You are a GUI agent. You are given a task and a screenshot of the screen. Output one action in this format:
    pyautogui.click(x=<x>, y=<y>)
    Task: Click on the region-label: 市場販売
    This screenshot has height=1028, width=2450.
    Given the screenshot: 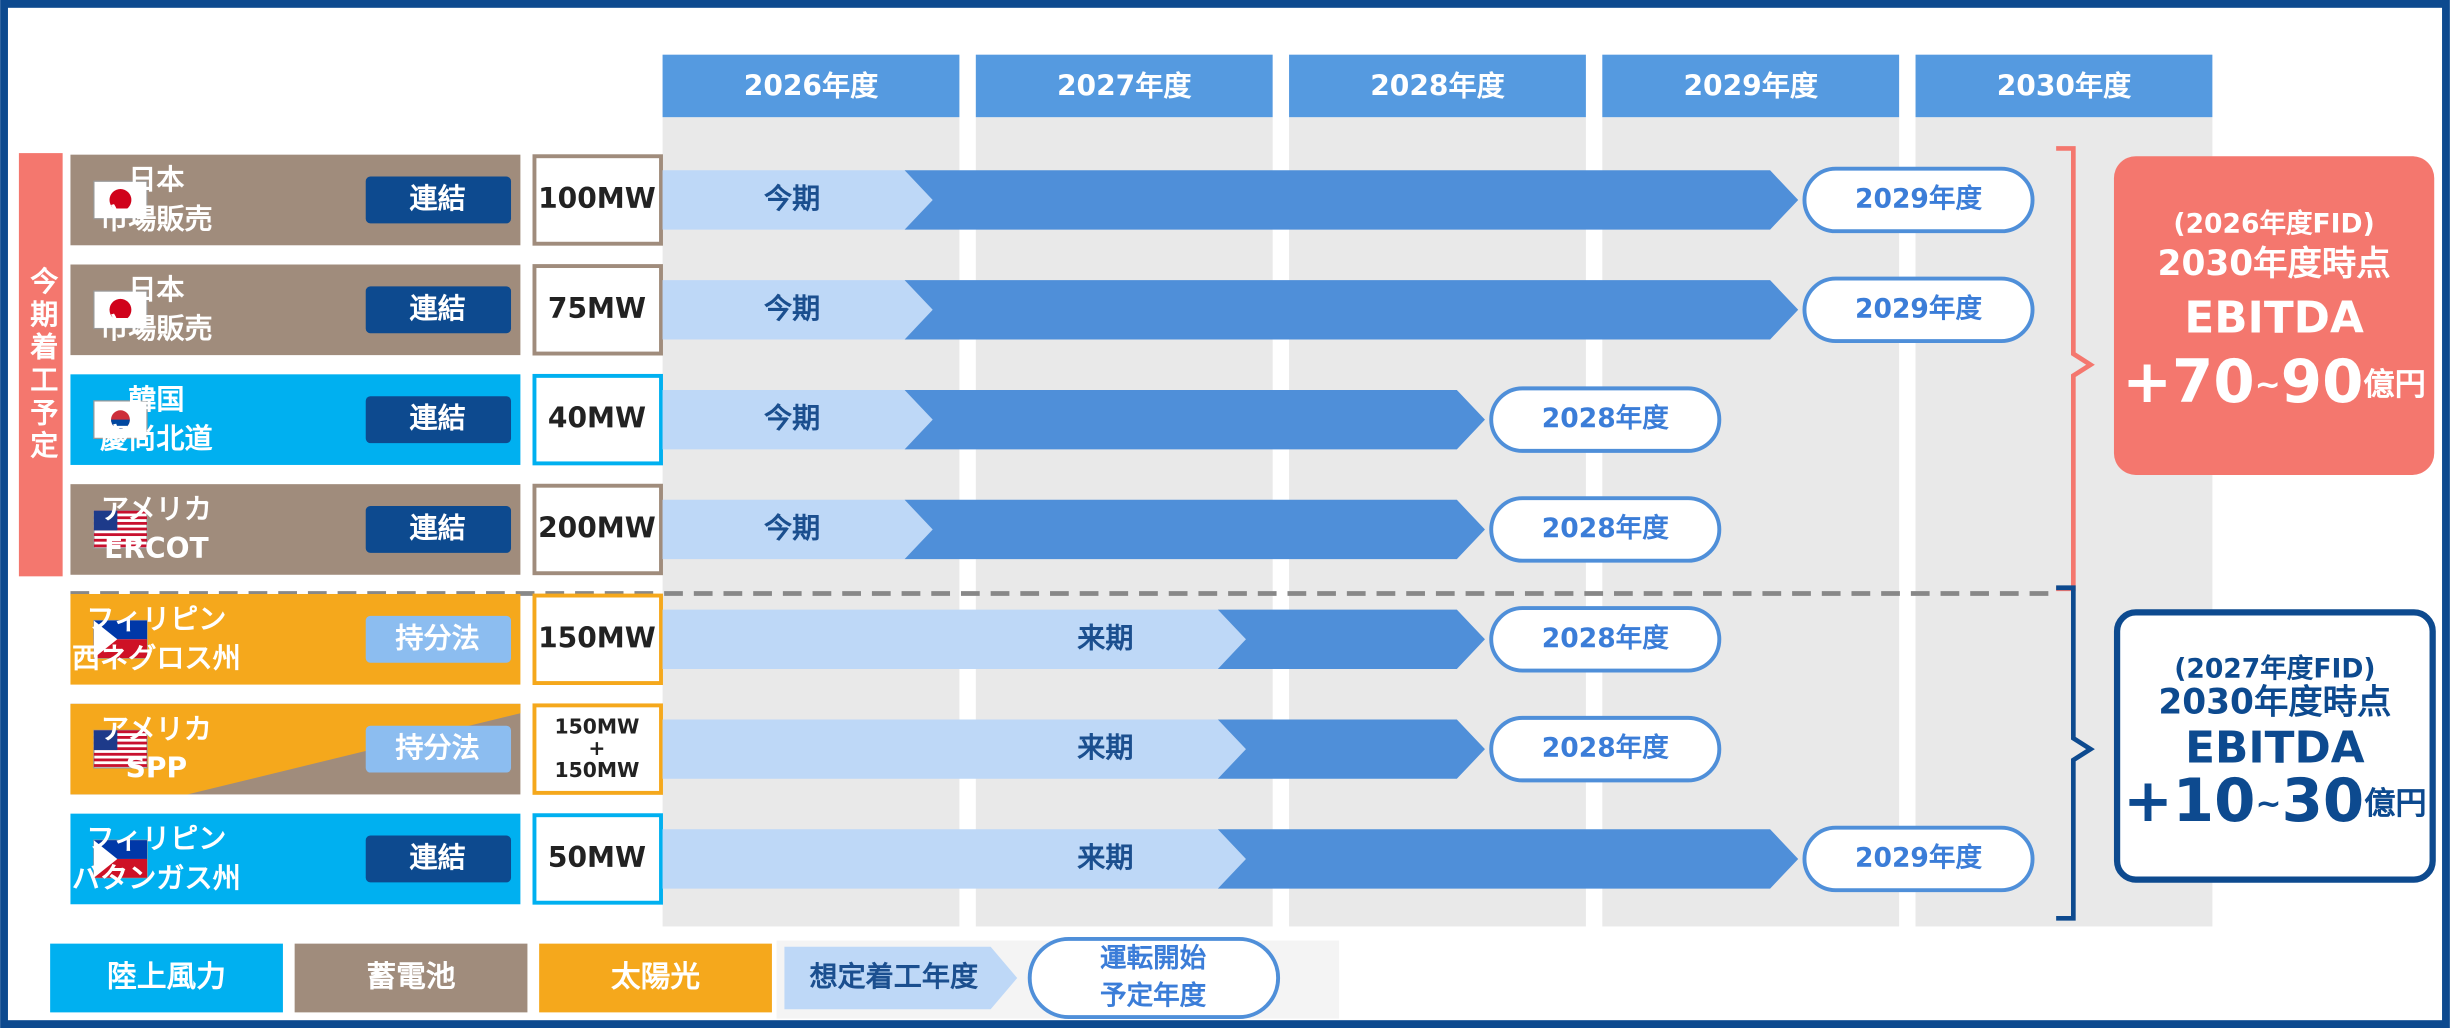 What is the action you would take?
    pyautogui.click(x=156, y=218)
    